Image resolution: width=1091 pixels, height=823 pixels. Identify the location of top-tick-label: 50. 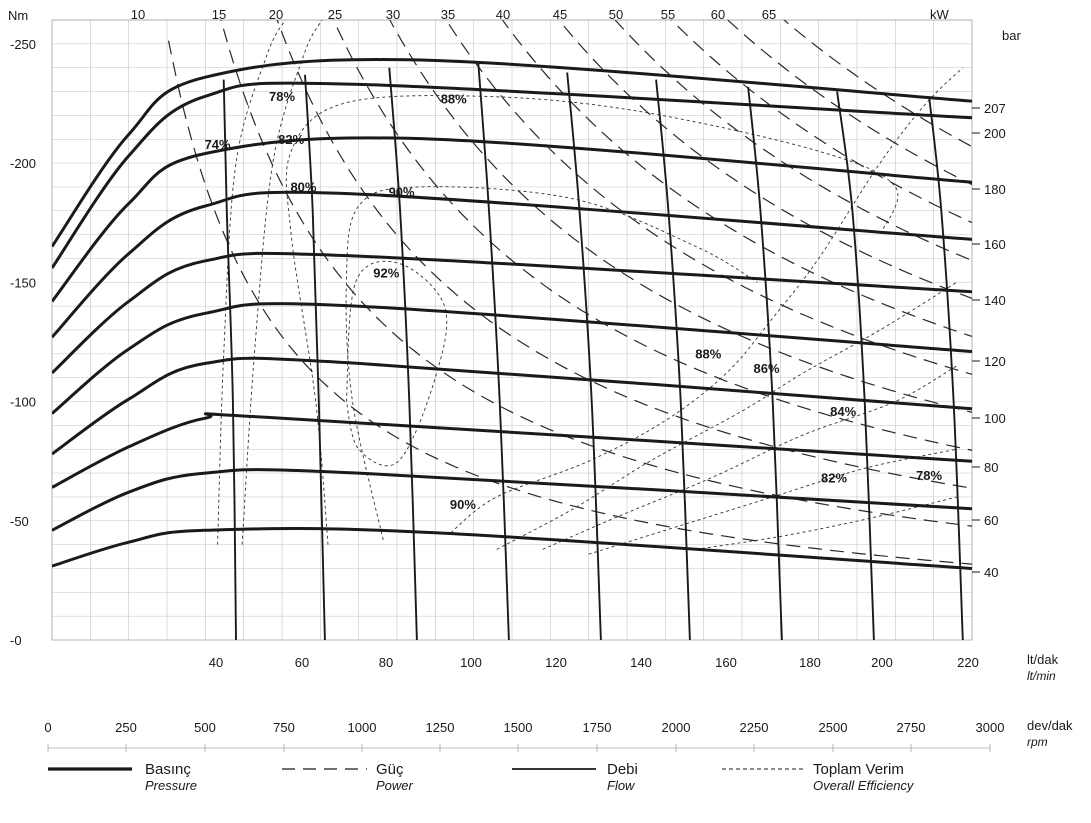
(616, 14).